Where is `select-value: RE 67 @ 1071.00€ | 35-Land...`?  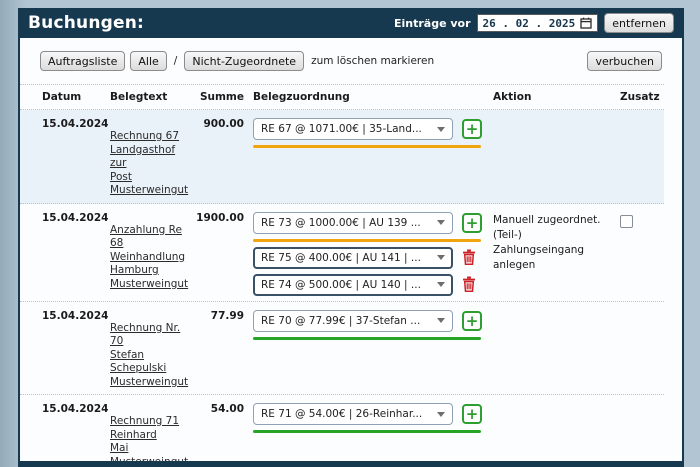 select-value: RE 67 @ 1071.00€ | 35-Land... is located at coordinates (341, 129).